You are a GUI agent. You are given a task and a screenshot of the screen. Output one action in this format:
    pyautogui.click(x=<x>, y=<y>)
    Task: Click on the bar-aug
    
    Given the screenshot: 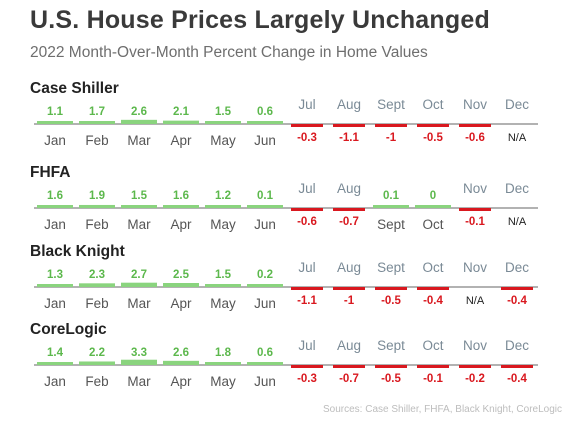 What is the action you would take?
    pyautogui.click(x=349, y=288)
    